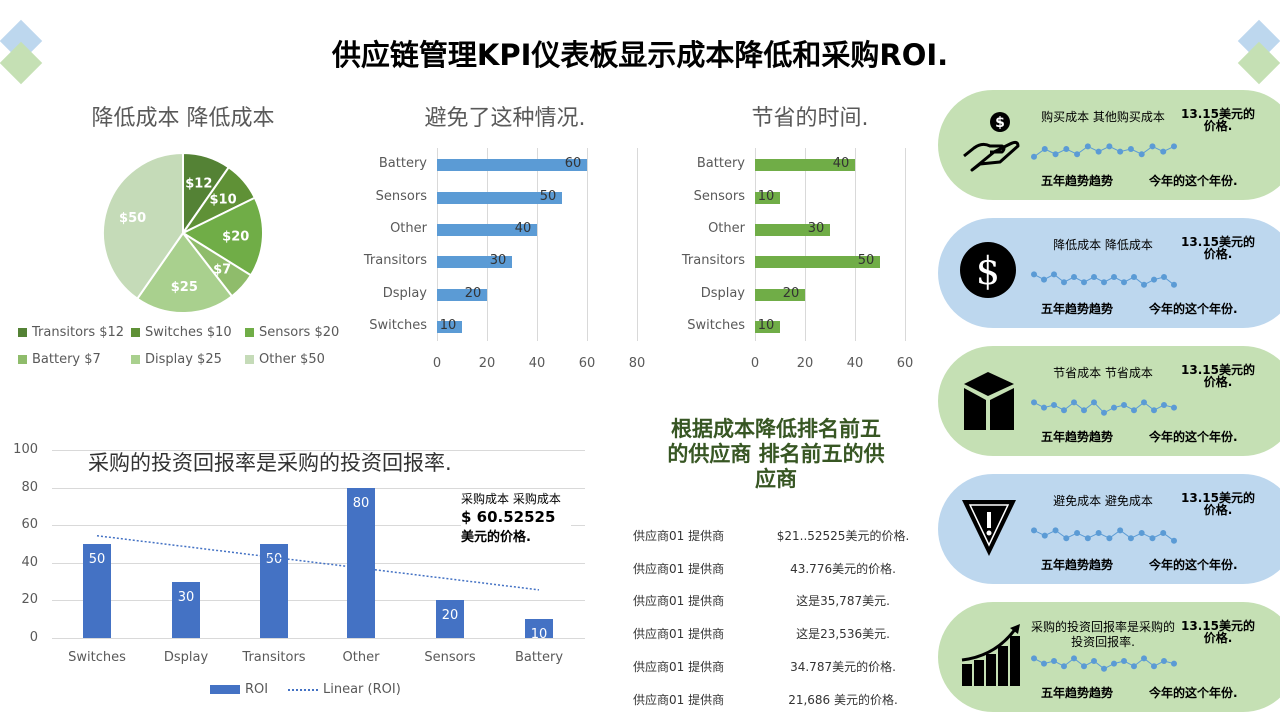 The image size is (1280, 720). What do you see at coordinates (843, 536) in the screenshot?
I see `supplier-value: $21..52525美元的价格.` at bounding box center [843, 536].